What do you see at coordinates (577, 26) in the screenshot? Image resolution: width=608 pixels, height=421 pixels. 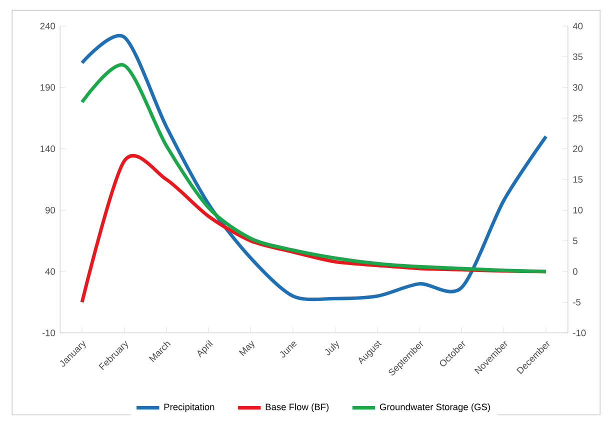 I see `y2-tick-label: 40` at bounding box center [577, 26].